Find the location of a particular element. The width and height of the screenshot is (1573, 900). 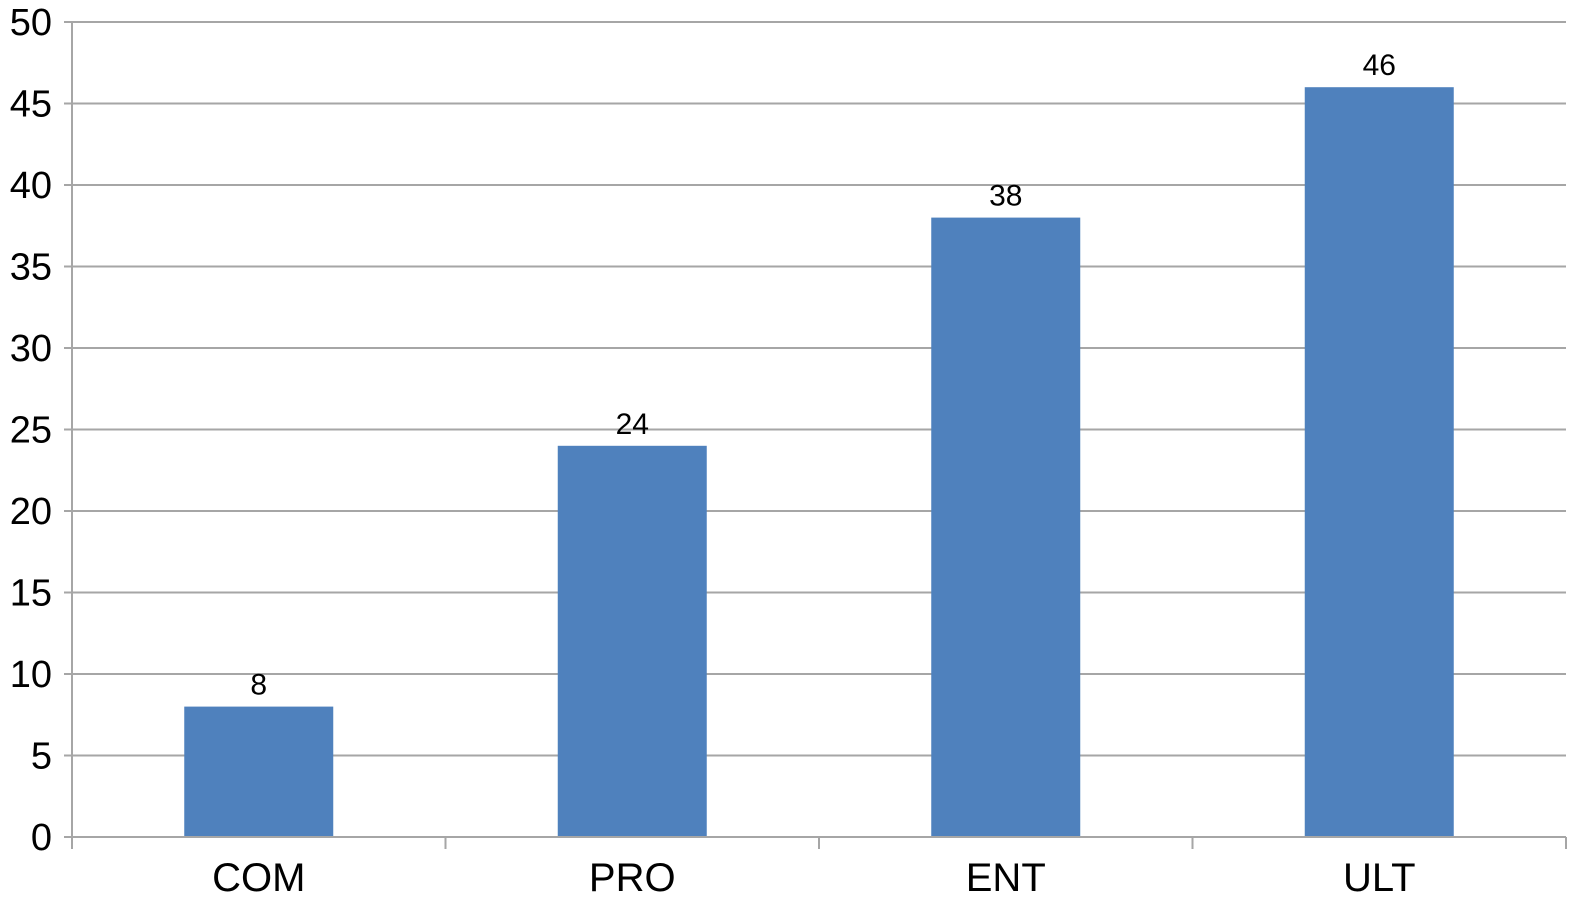

data-label: 38 is located at coordinates (1005, 196).